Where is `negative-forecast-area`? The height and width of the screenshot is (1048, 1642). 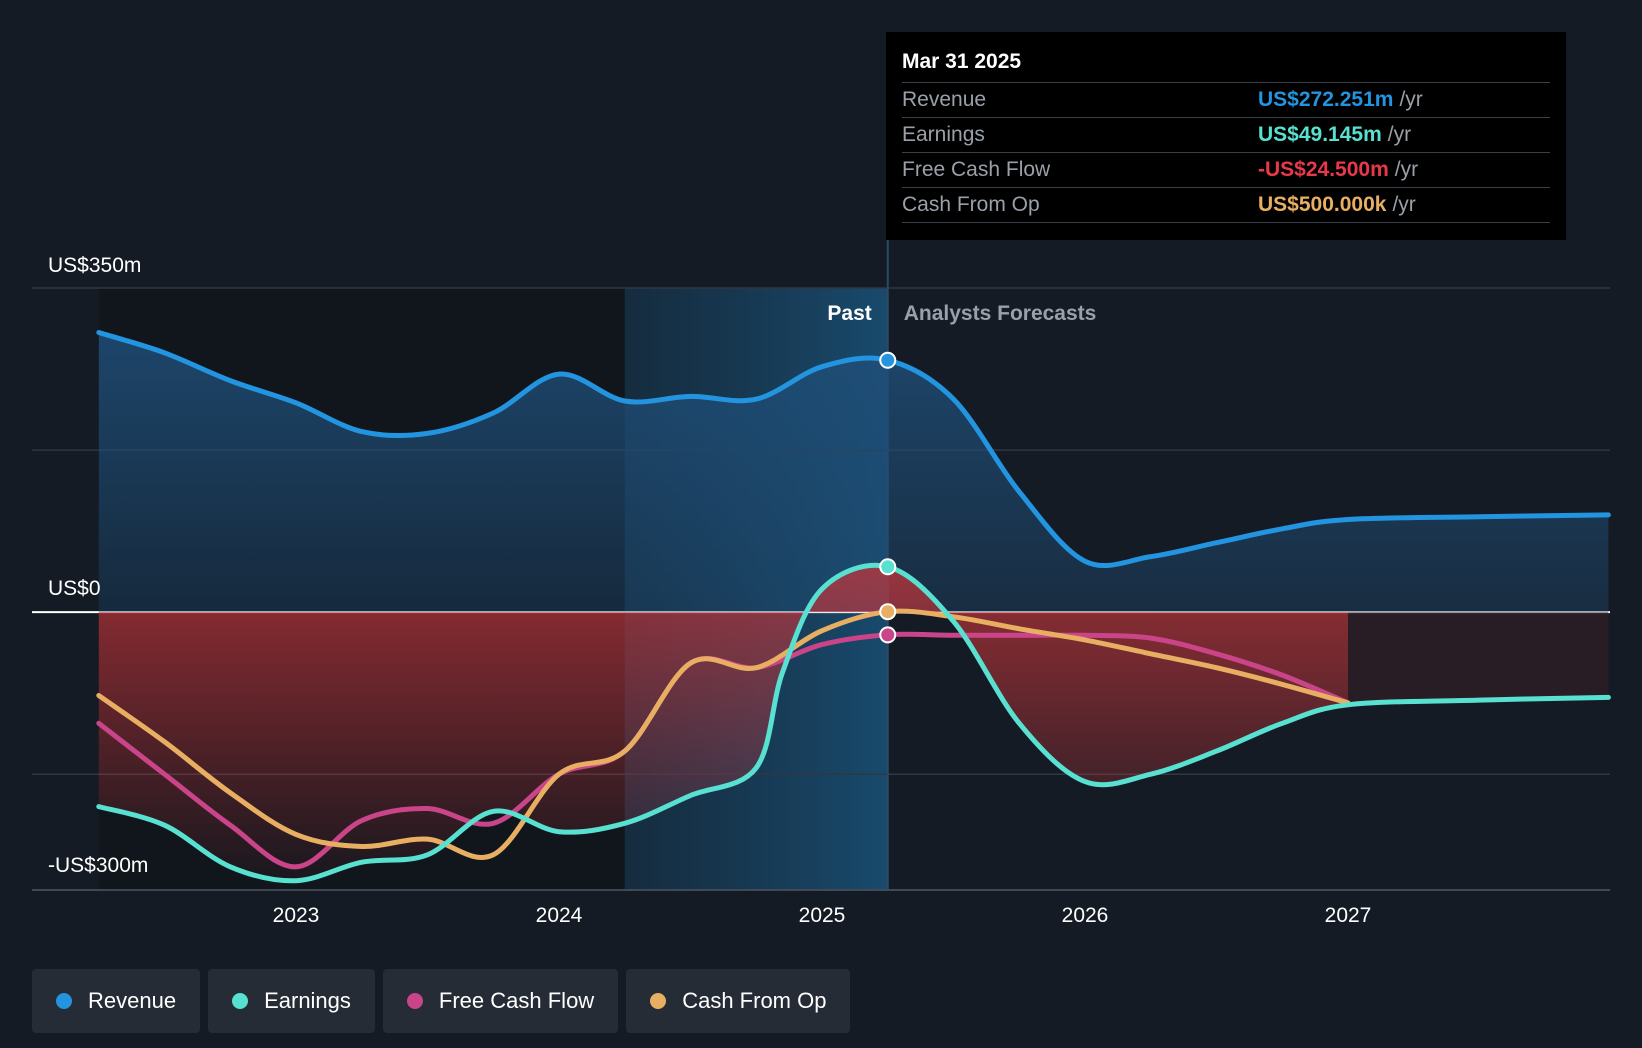 negative-forecast-area is located at coordinates (1478, 658).